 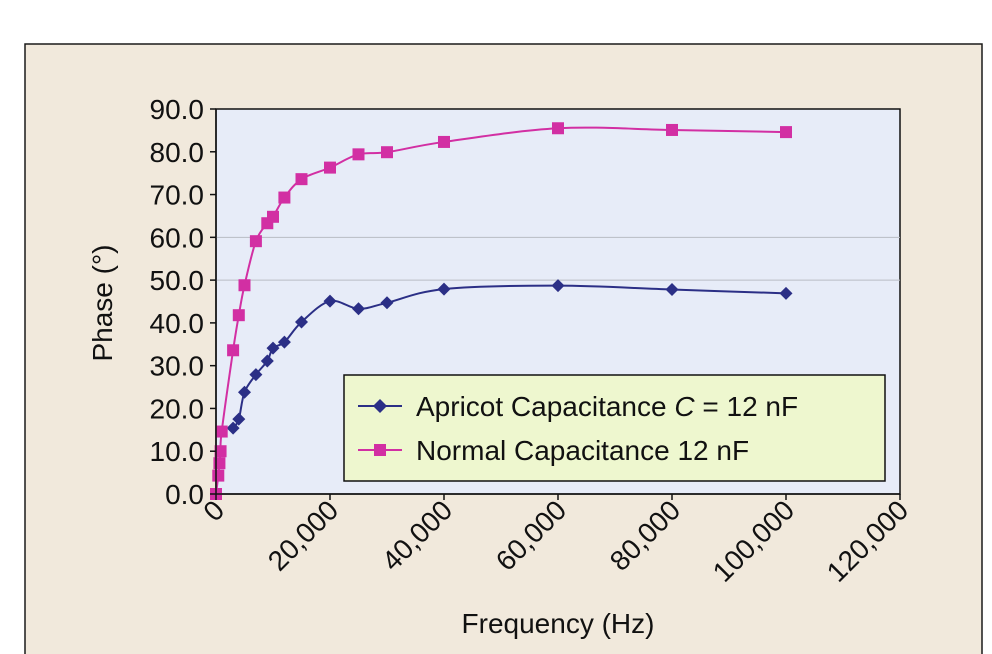 I want to click on y-tick-label: 60.0, so click(x=177, y=237).